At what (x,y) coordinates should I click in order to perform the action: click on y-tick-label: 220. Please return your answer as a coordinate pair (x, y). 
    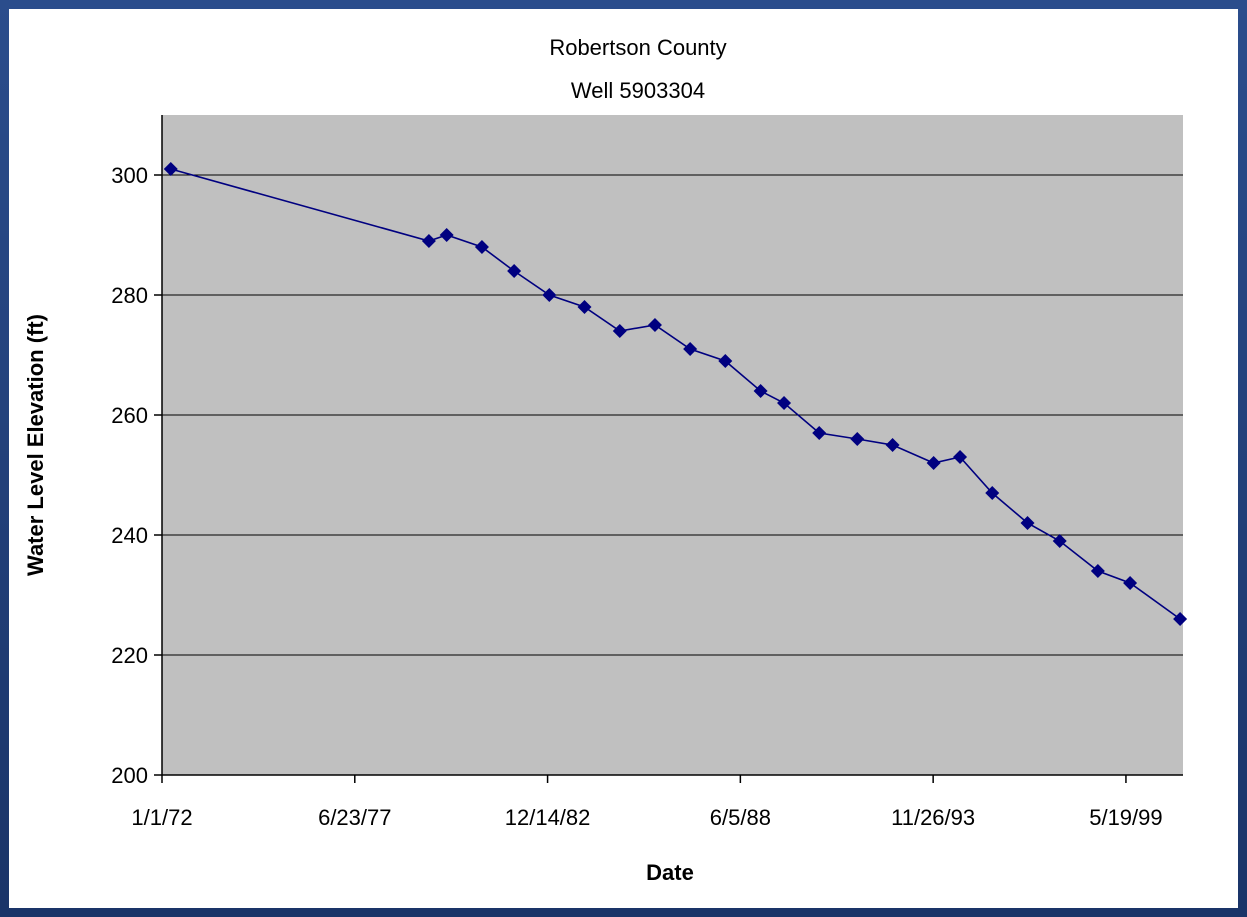
    Looking at the image, I should click on (129, 655).